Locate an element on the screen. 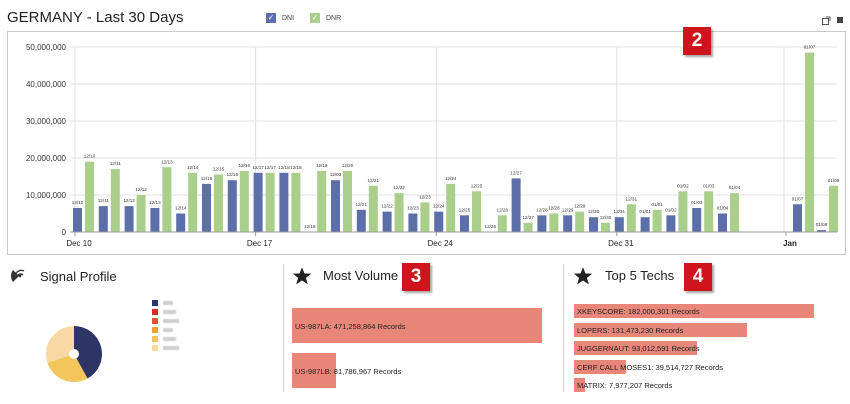 This screenshot has width=850, height=404. y-tick-label: 20,000,000 is located at coordinates (46, 158).